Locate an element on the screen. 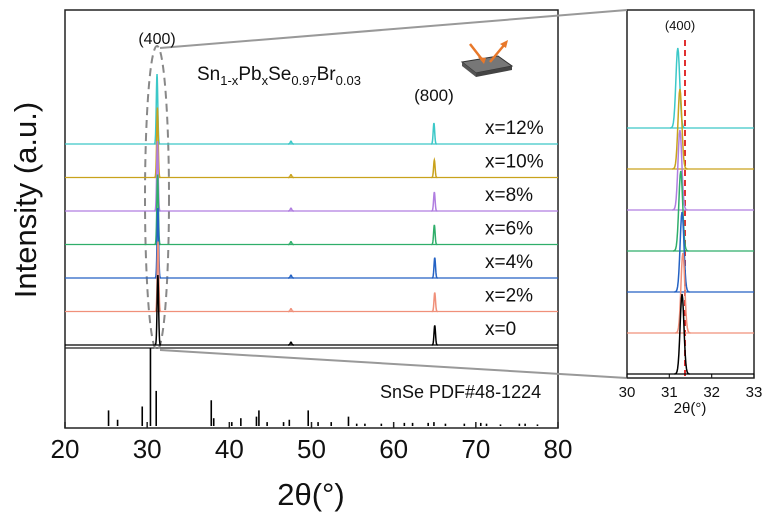  formula-part: Se is located at coordinates (279, 74).